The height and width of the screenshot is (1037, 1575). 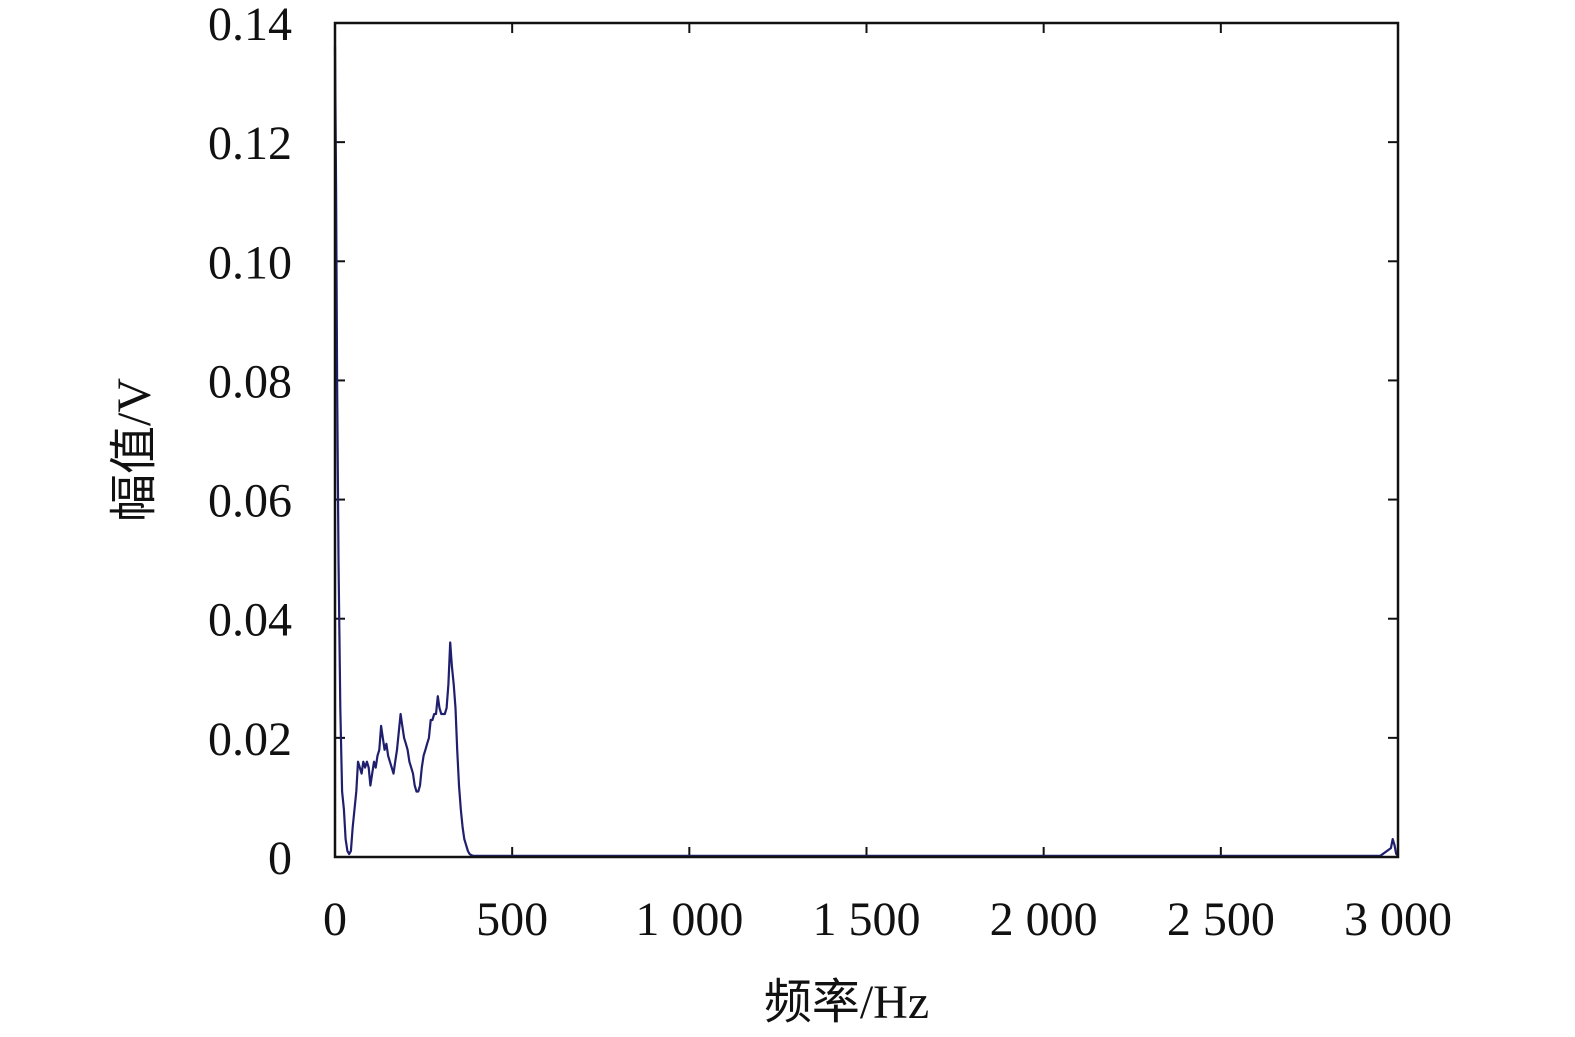 I want to click on x-axis-tick-labels: 0 500 1 000 1 500 2 000 2 500 3 000, so click(x=887, y=919).